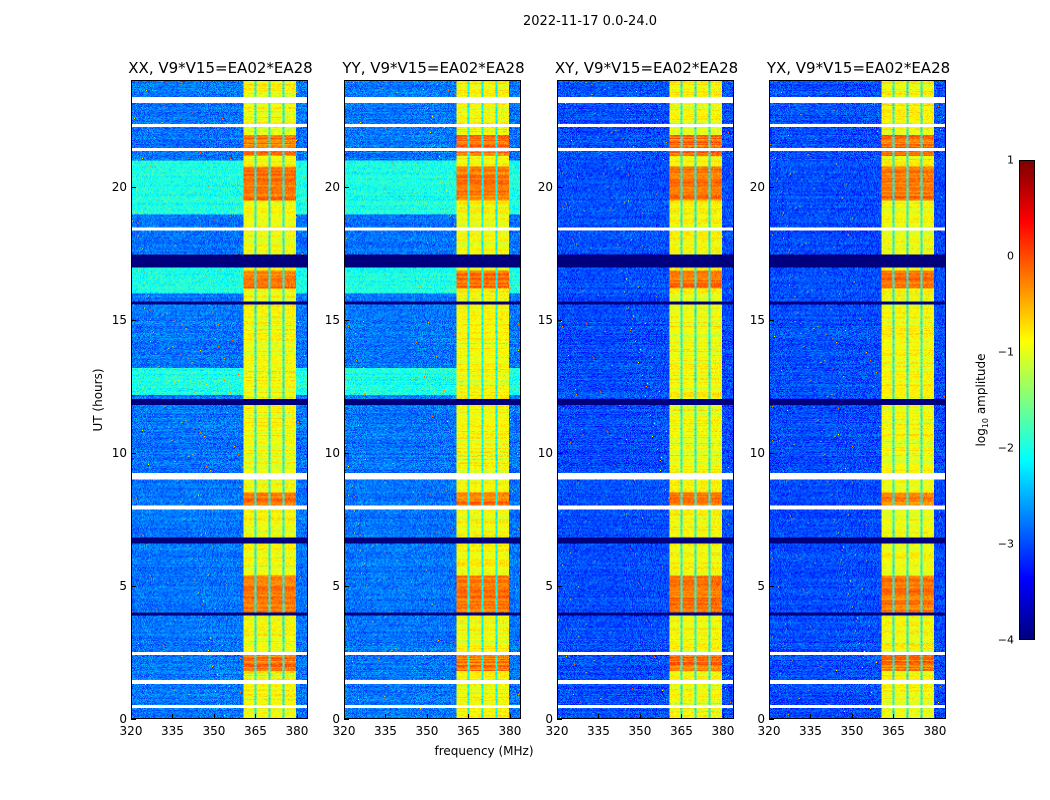 The width and height of the screenshot is (1050, 800). What do you see at coordinates (1010, 256) in the screenshot?
I see `colorbar-tick-label: 0` at bounding box center [1010, 256].